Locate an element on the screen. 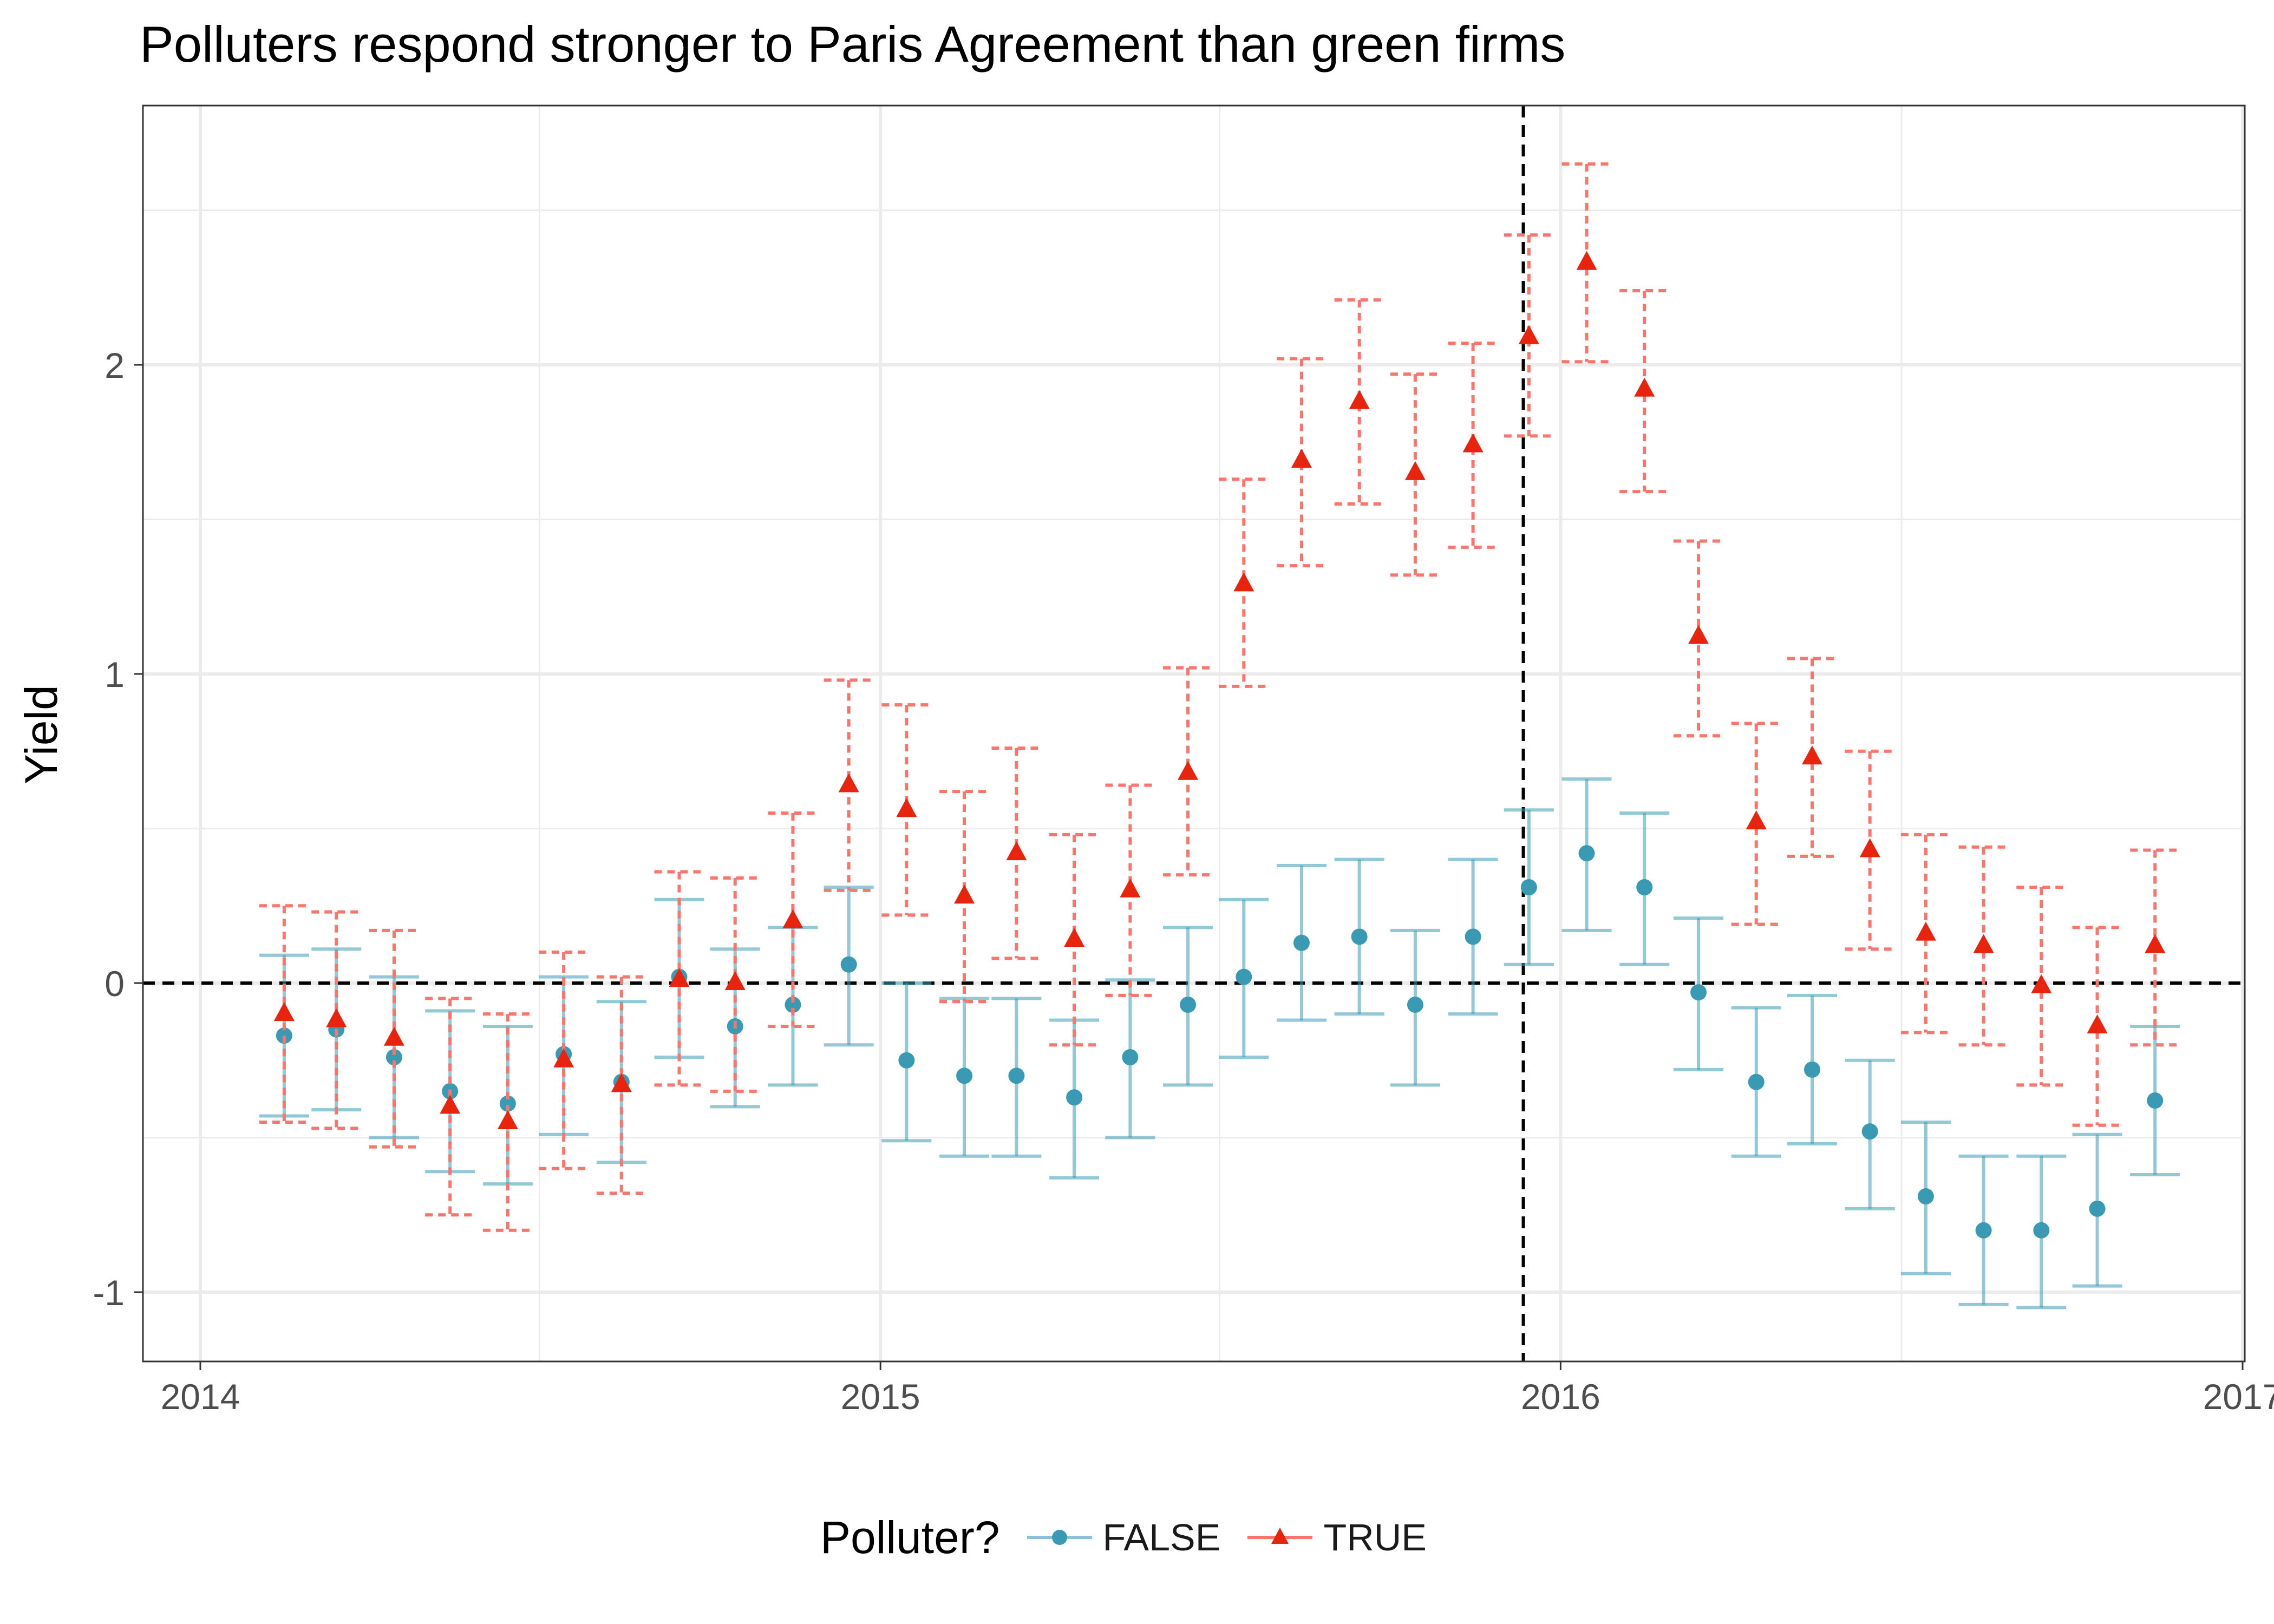 The height and width of the screenshot is (1624, 2274). legend-key-circle-icon is located at coordinates (1060, 1537).